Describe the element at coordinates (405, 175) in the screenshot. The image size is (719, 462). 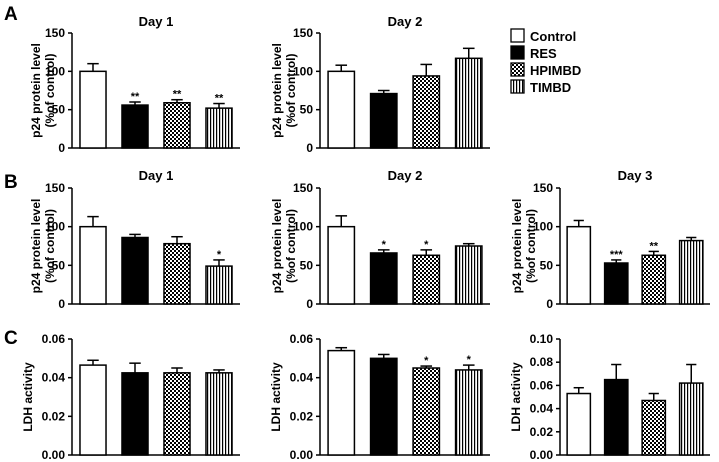
I see `chart-title-b2: Day 2` at that location.